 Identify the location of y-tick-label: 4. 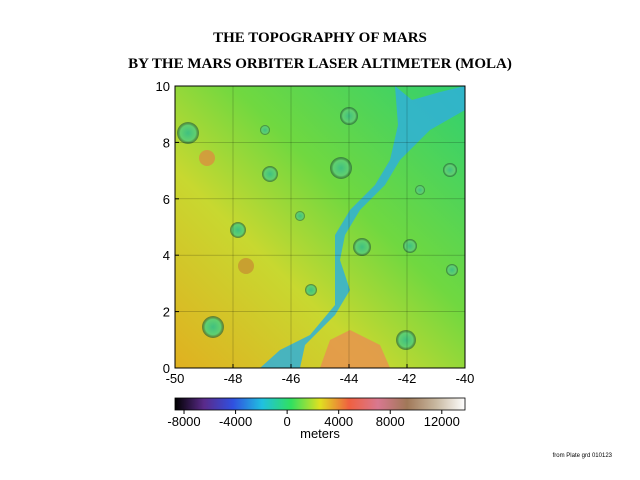
(166, 255).